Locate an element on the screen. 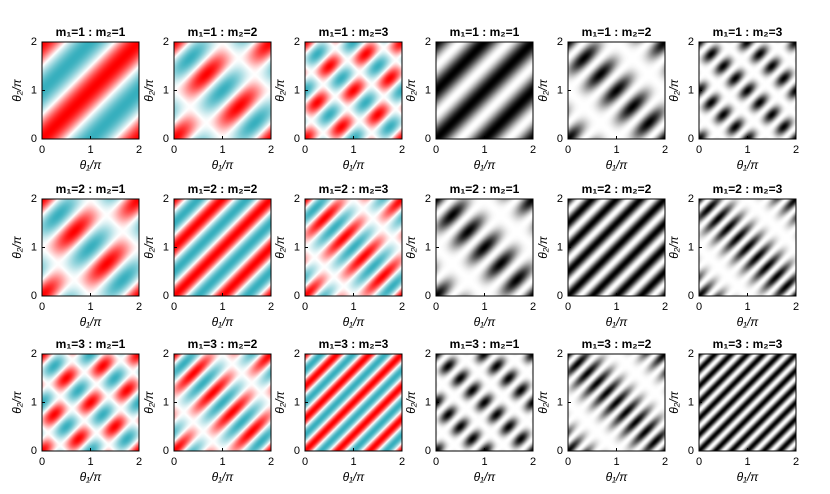 This screenshot has width=830, height=494. panel-title: m₁=1 : m₂=1 is located at coordinates (485, 32).